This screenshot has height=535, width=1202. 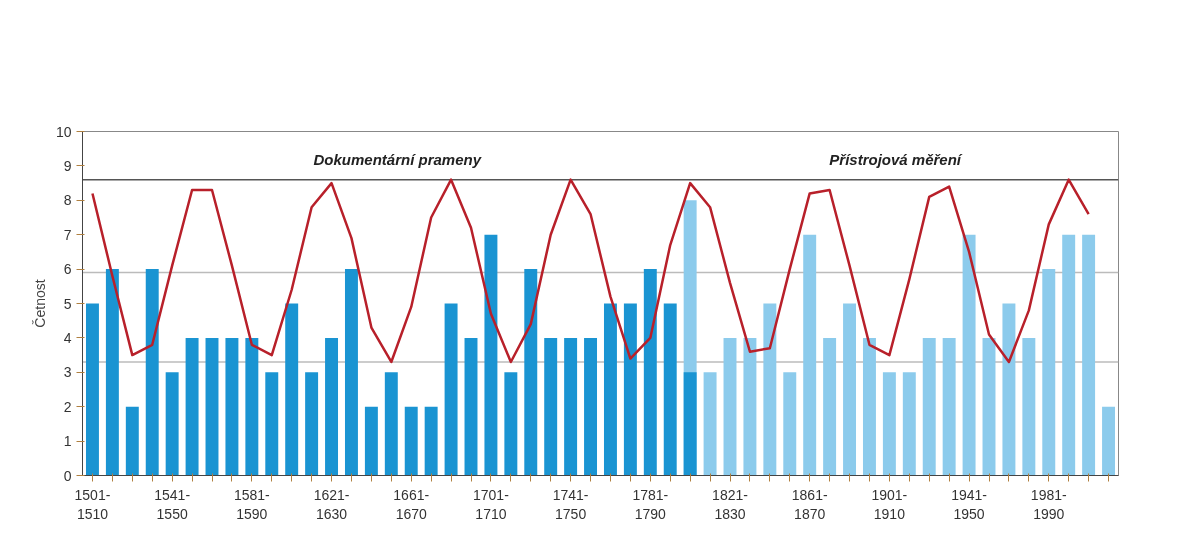 What do you see at coordinates (39, 303) in the screenshot?
I see `y-axis-title: Četnost` at bounding box center [39, 303].